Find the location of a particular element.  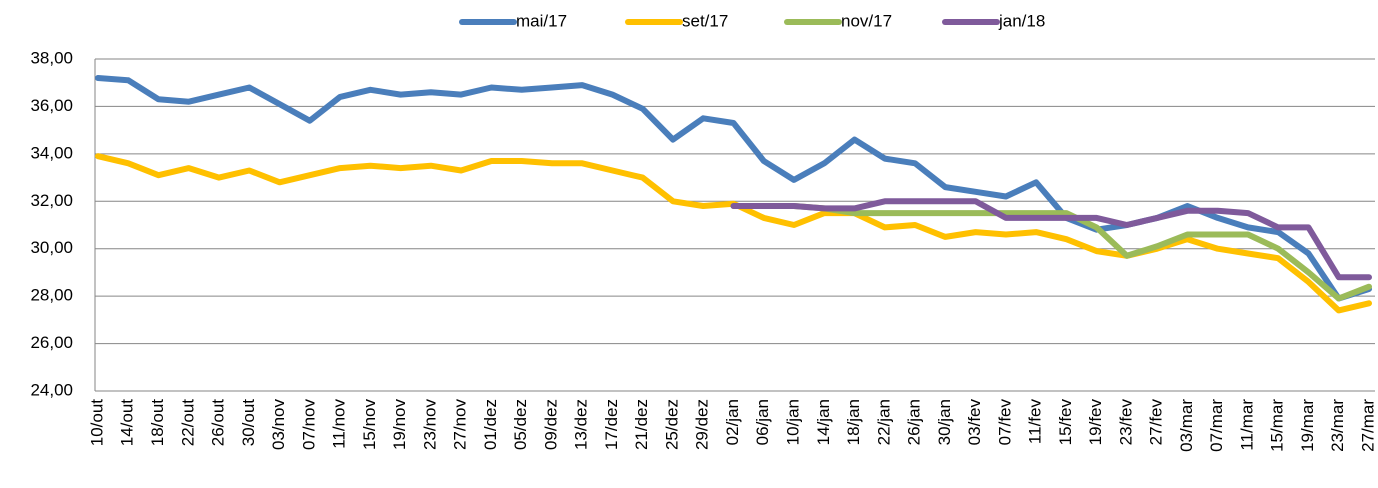

x-tick-label: 15/fev is located at coordinates (1065, 422).